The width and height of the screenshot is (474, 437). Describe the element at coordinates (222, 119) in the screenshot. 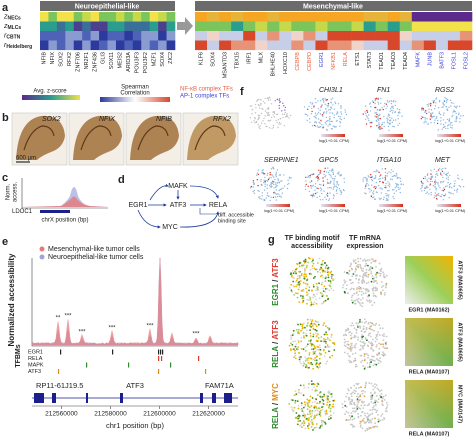

I see `stain-label: RFX2` at that location.